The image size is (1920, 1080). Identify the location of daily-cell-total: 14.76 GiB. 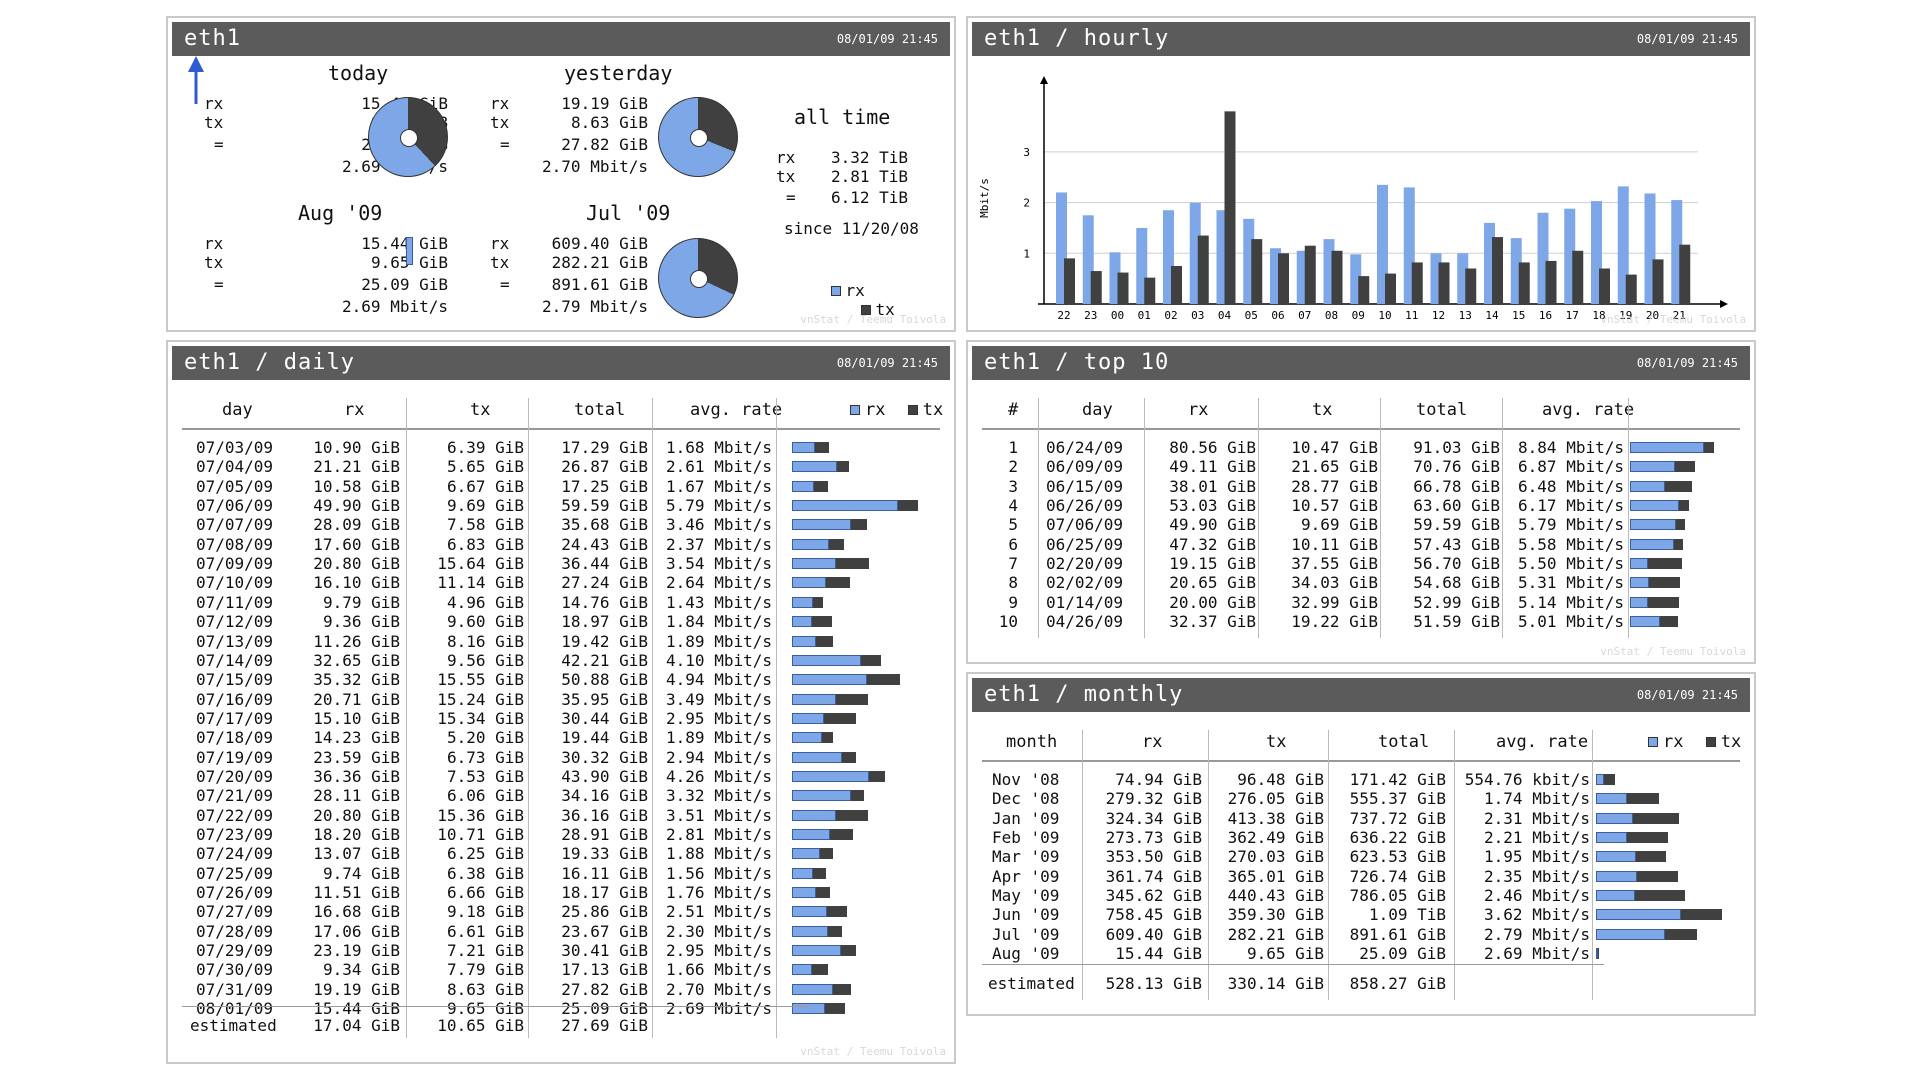
(604, 602).